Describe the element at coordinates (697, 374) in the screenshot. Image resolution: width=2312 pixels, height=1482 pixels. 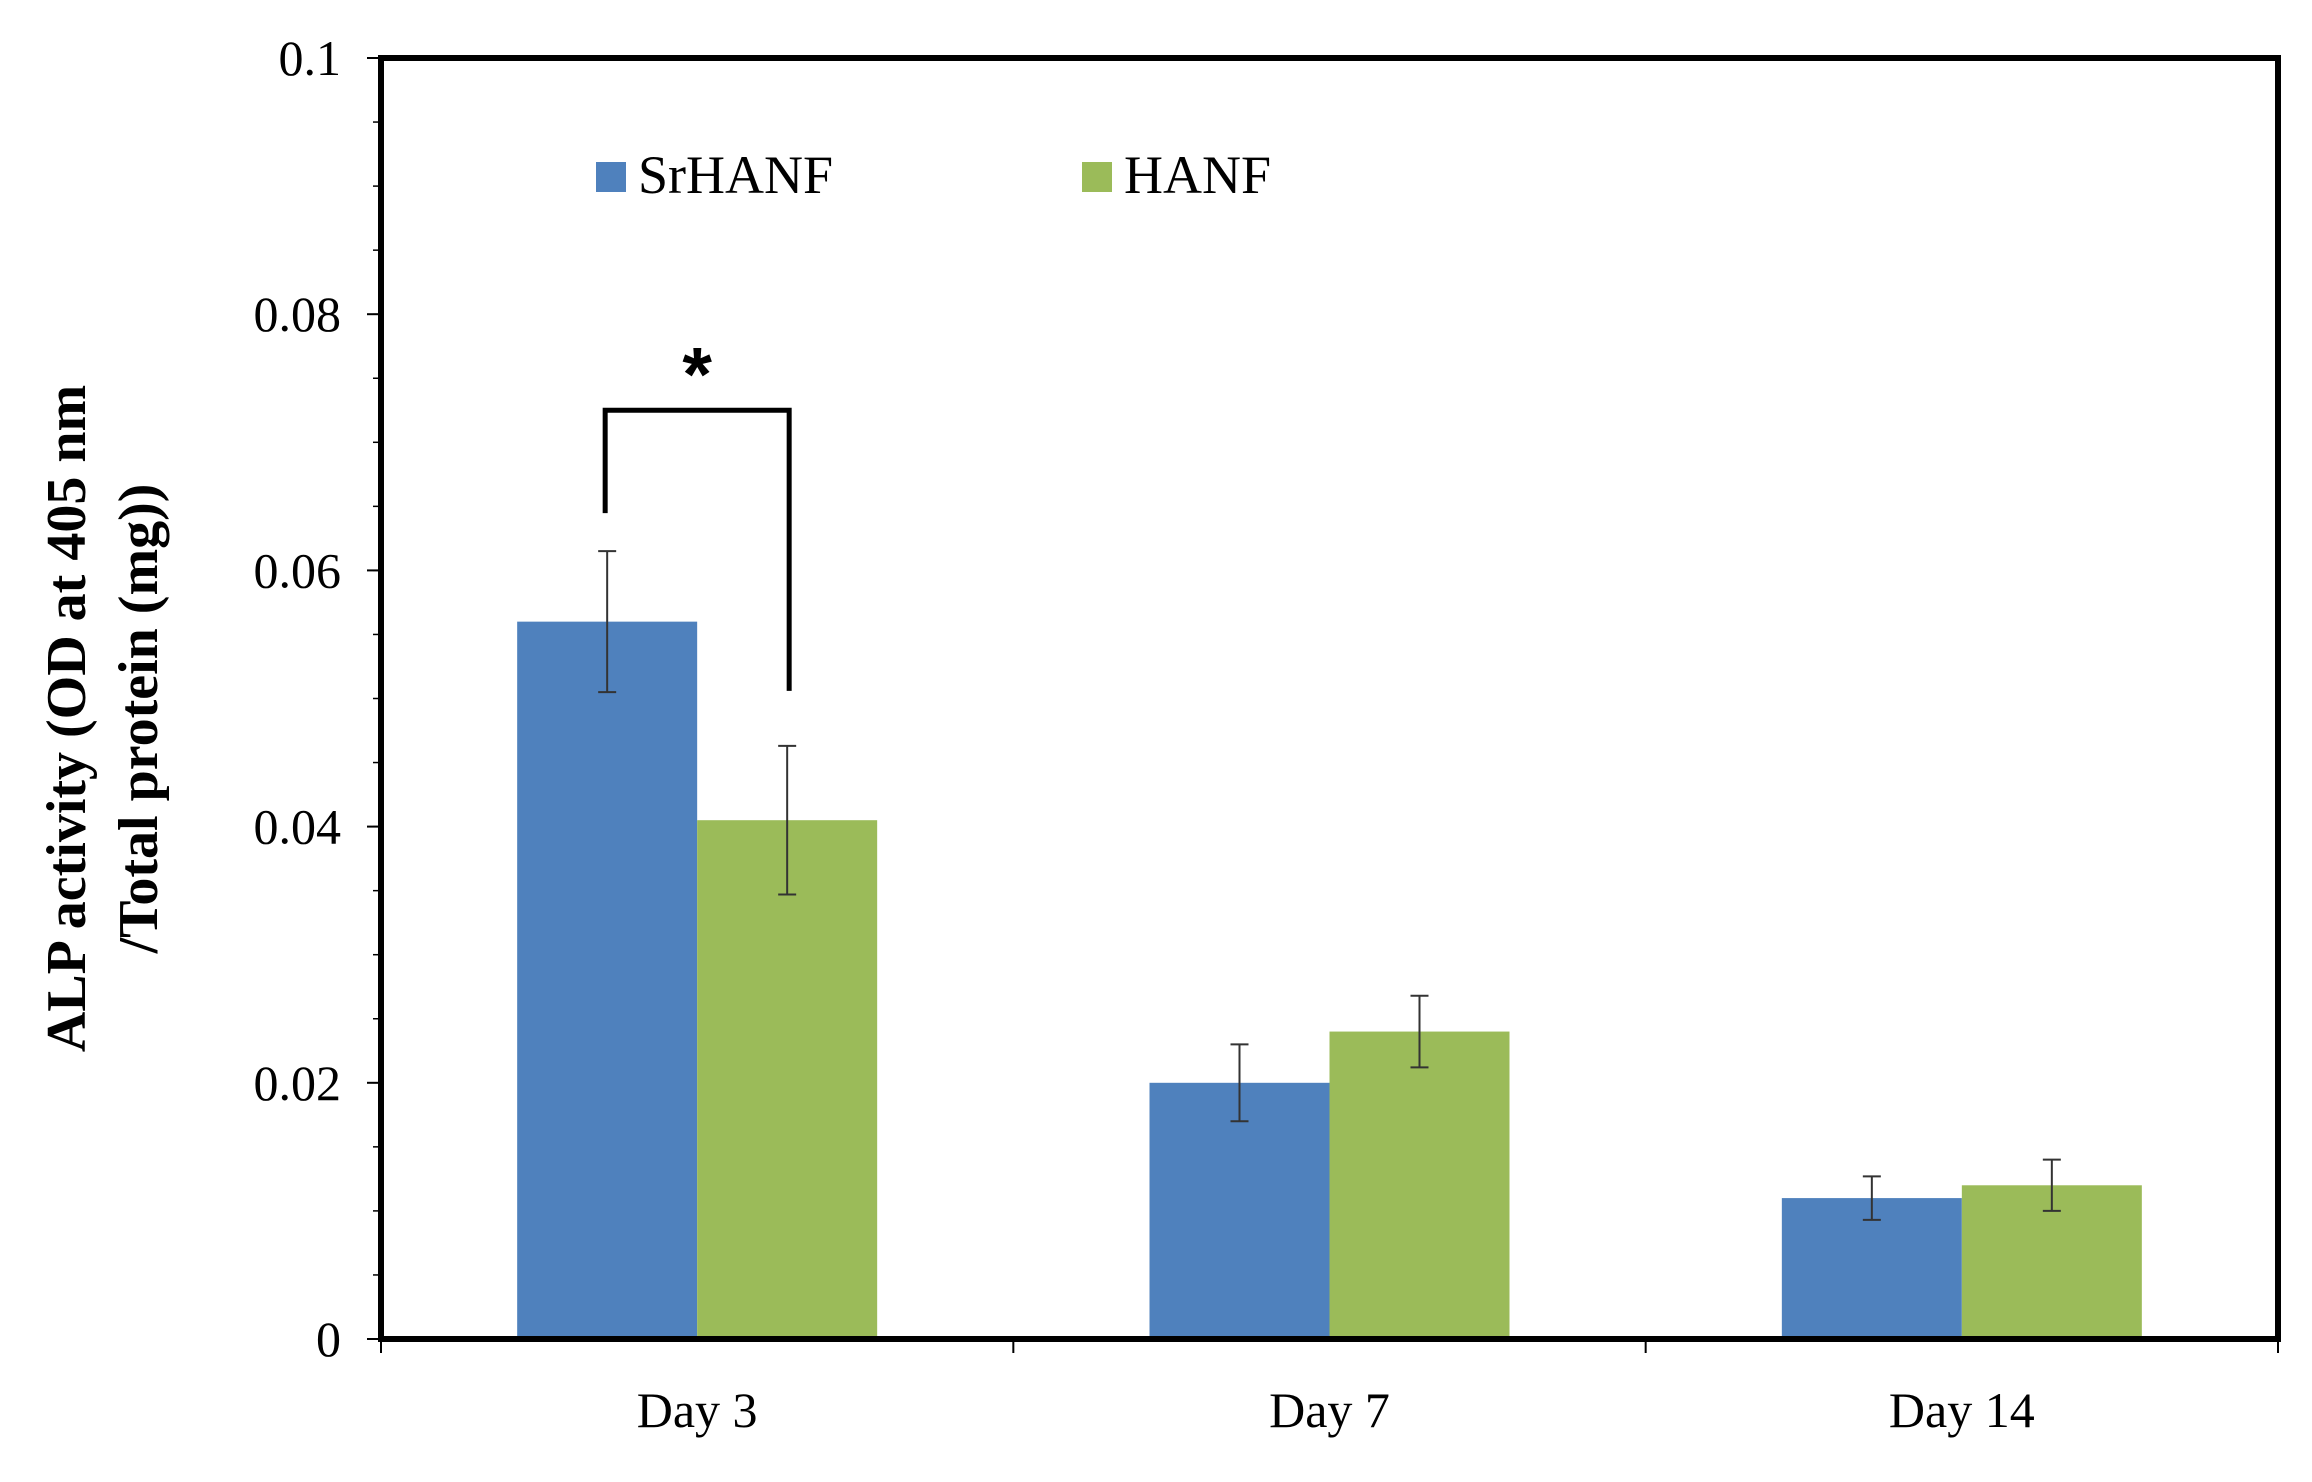
I see `significance-star: *` at that location.